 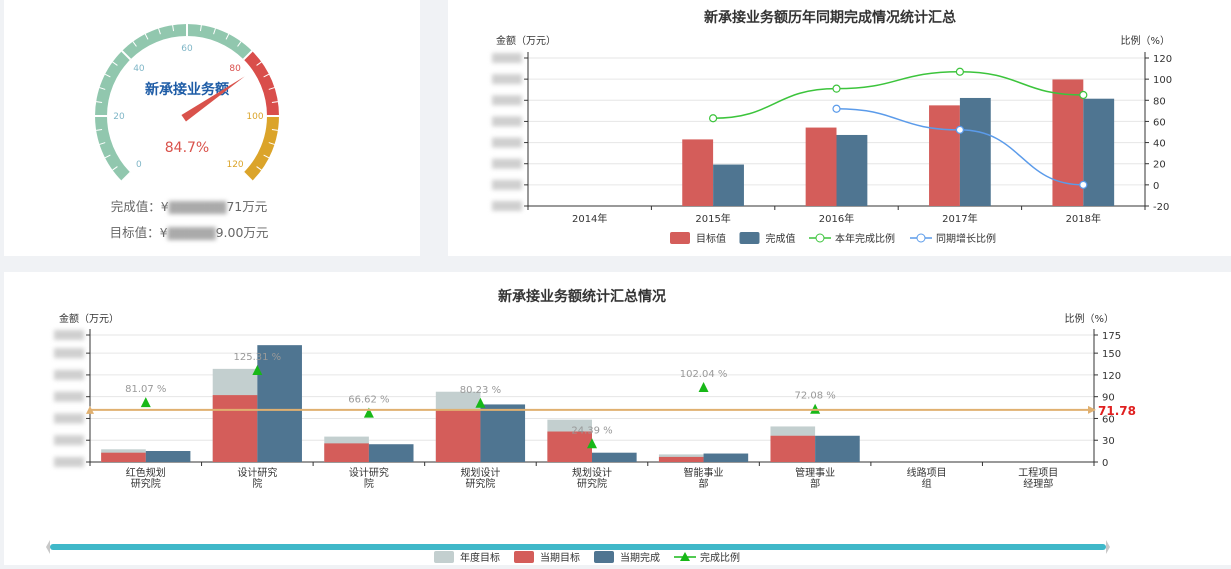 I want to click on y-axis-label: 金额（万元）, so click(x=89, y=318).